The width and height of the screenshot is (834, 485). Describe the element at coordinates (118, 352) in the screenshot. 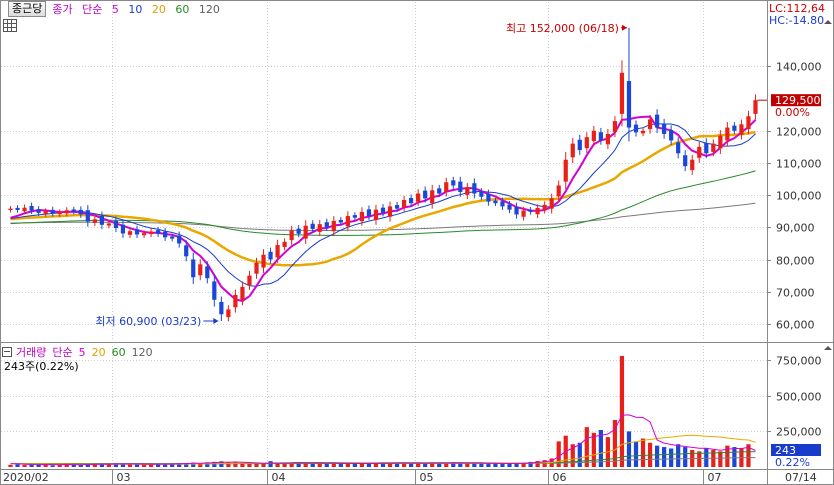

I see `vol-ma-60-label: 60` at that location.